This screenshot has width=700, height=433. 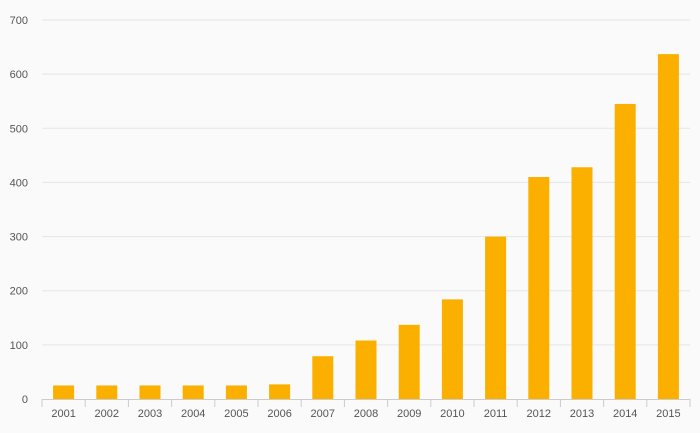 I want to click on x-tick-label: 2007, so click(x=323, y=414).